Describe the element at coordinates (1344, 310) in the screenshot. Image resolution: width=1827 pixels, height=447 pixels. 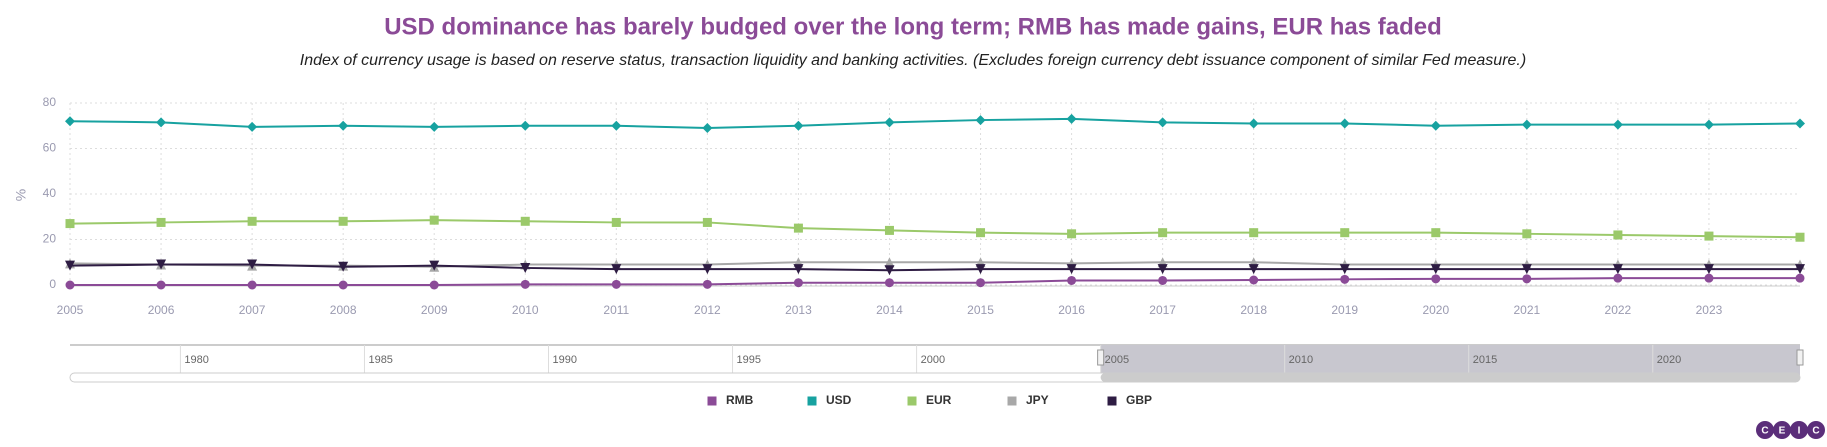
I see `x-tick-label: 2019` at that location.